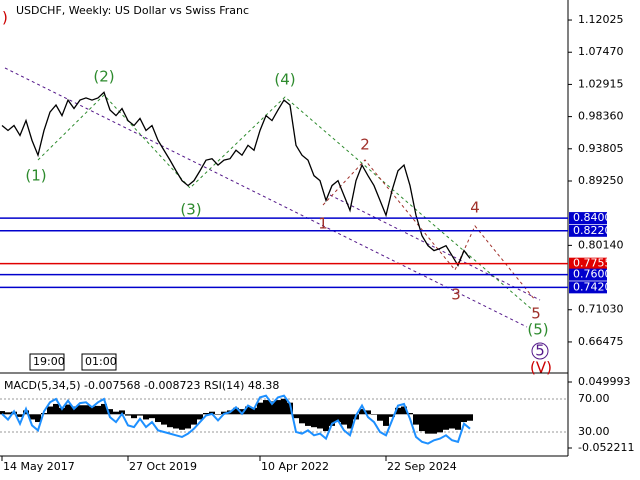 Image resolution: width=640 pixels, height=480 pixels. Describe the element at coordinates (601, 51) in the screenshot. I see `y-tick-label: 1.07470` at that location.